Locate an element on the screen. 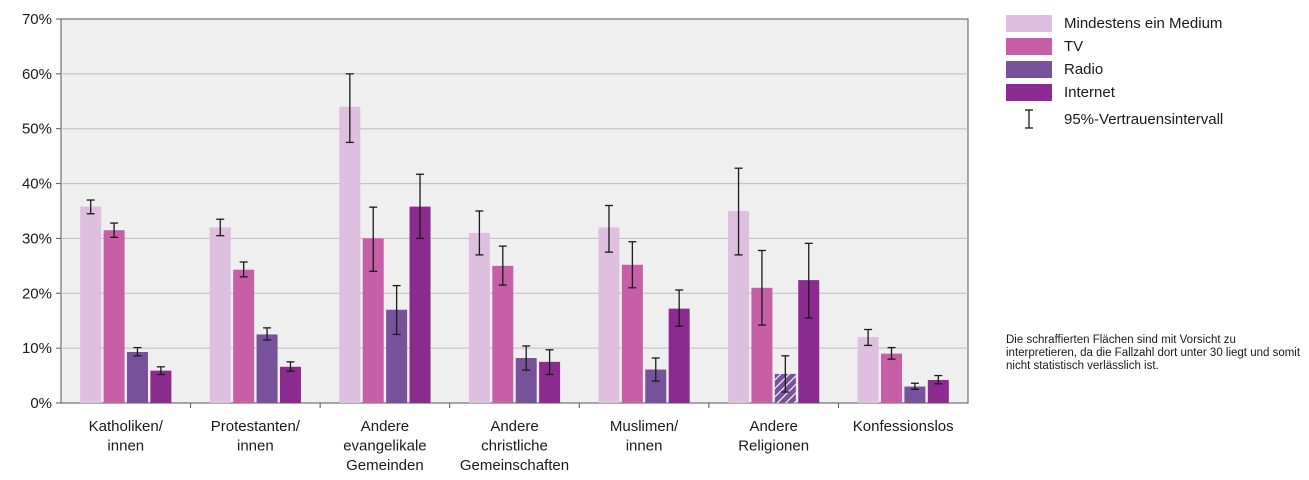 This screenshot has width=1309, height=480. y-tick-label: 40% is located at coordinates (37, 184).